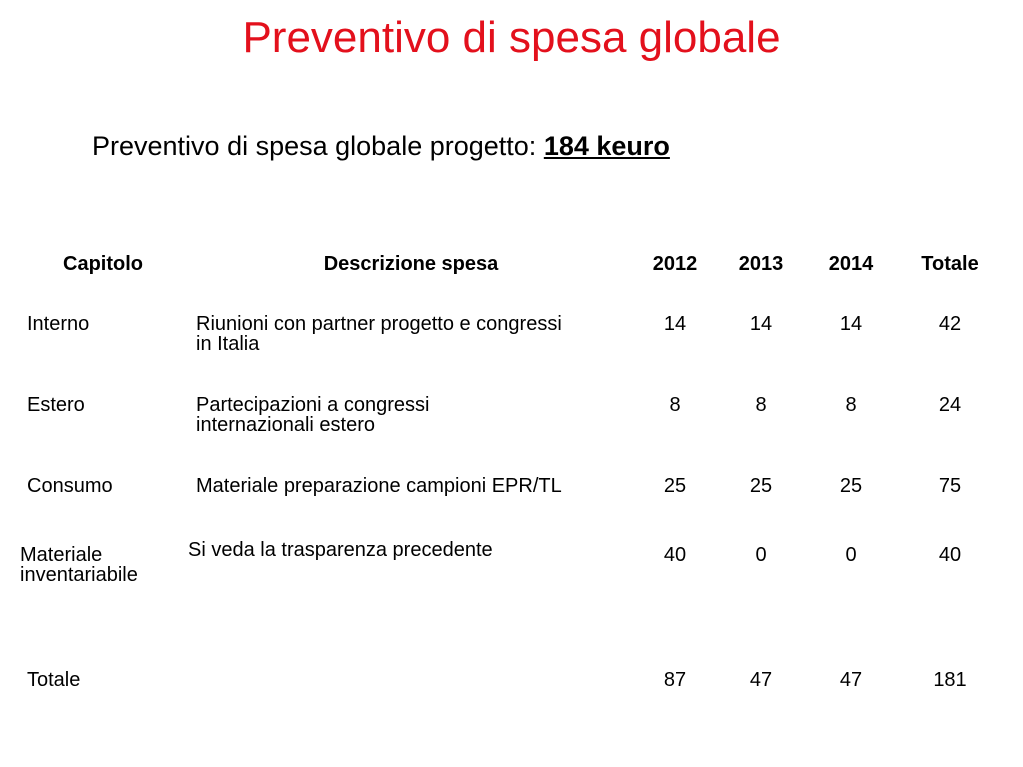 The height and width of the screenshot is (767, 1023). Describe the element at coordinates (379, 486) in the screenshot. I see `row-description: Materiale preparazione campioni EPR/TL` at that location.